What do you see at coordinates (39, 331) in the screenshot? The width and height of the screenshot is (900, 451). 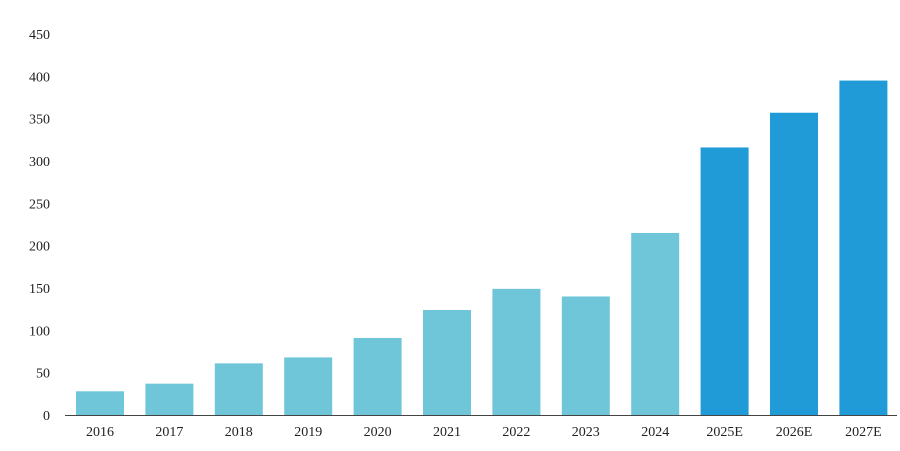 I see `y-tick-label: 100` at bounding box center [39, 331].